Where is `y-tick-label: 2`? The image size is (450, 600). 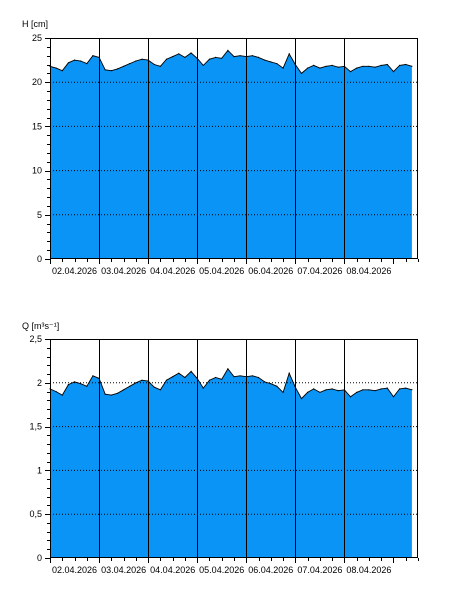
y-tick-label: 2 is located at coordinates (39, 383).